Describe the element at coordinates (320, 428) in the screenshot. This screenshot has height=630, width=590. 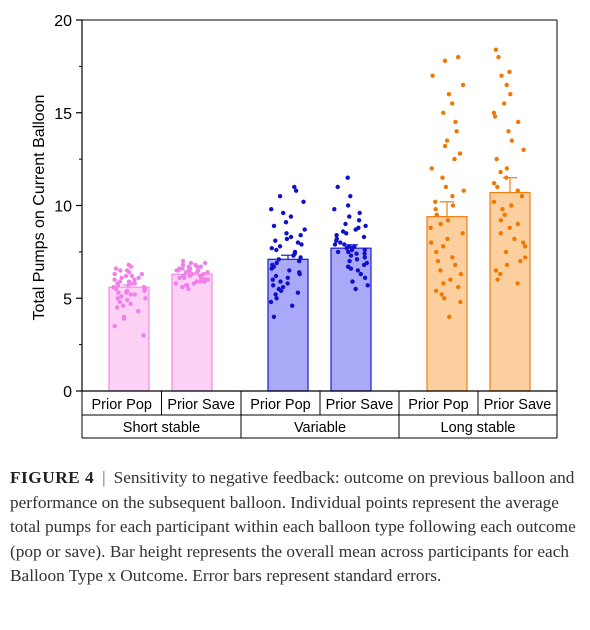
I see `x-group-label: Variable` at that location.